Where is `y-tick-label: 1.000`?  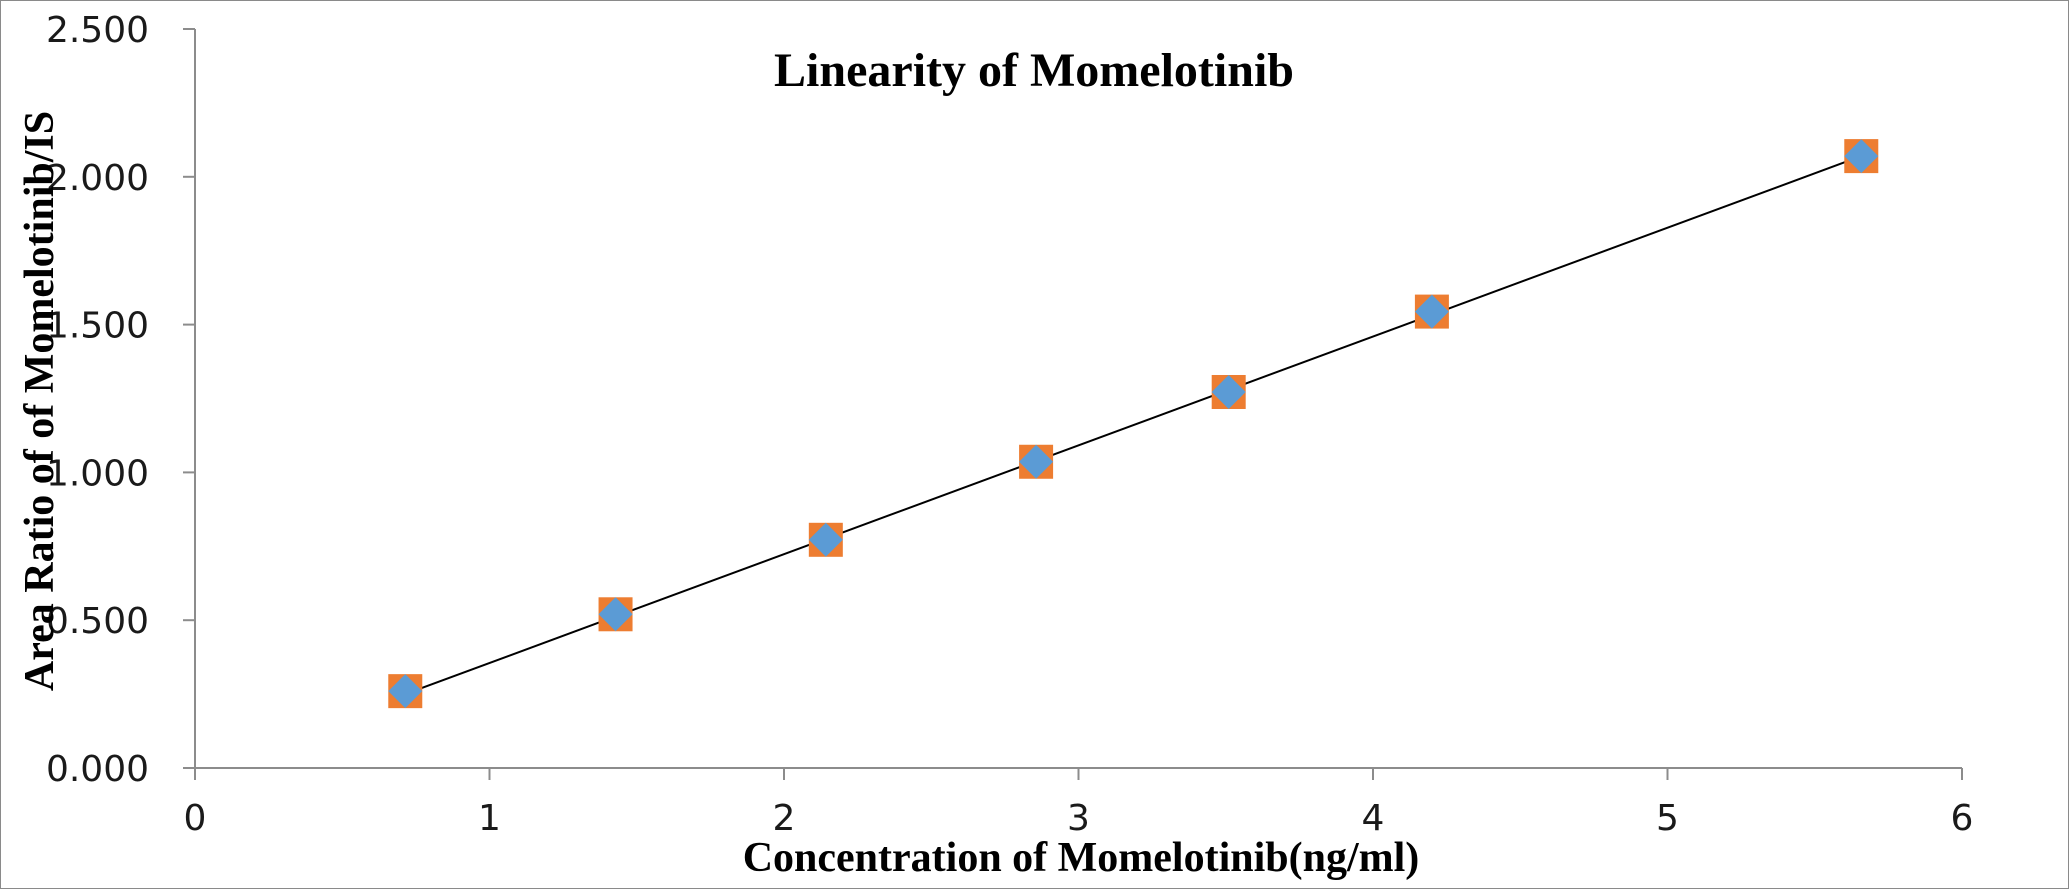
y-tick-label: 1.000 is located at coordinates (97, 473).